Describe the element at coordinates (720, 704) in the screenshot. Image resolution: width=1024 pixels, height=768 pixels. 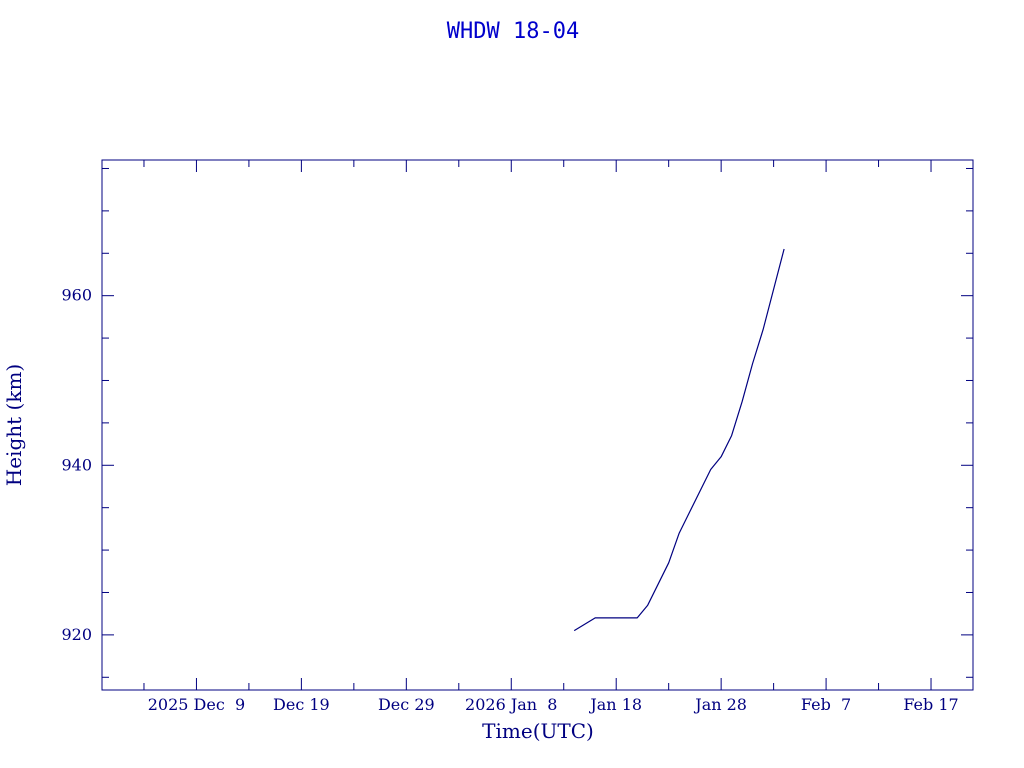
I see `x-tick-label: Jan 28` at that location.